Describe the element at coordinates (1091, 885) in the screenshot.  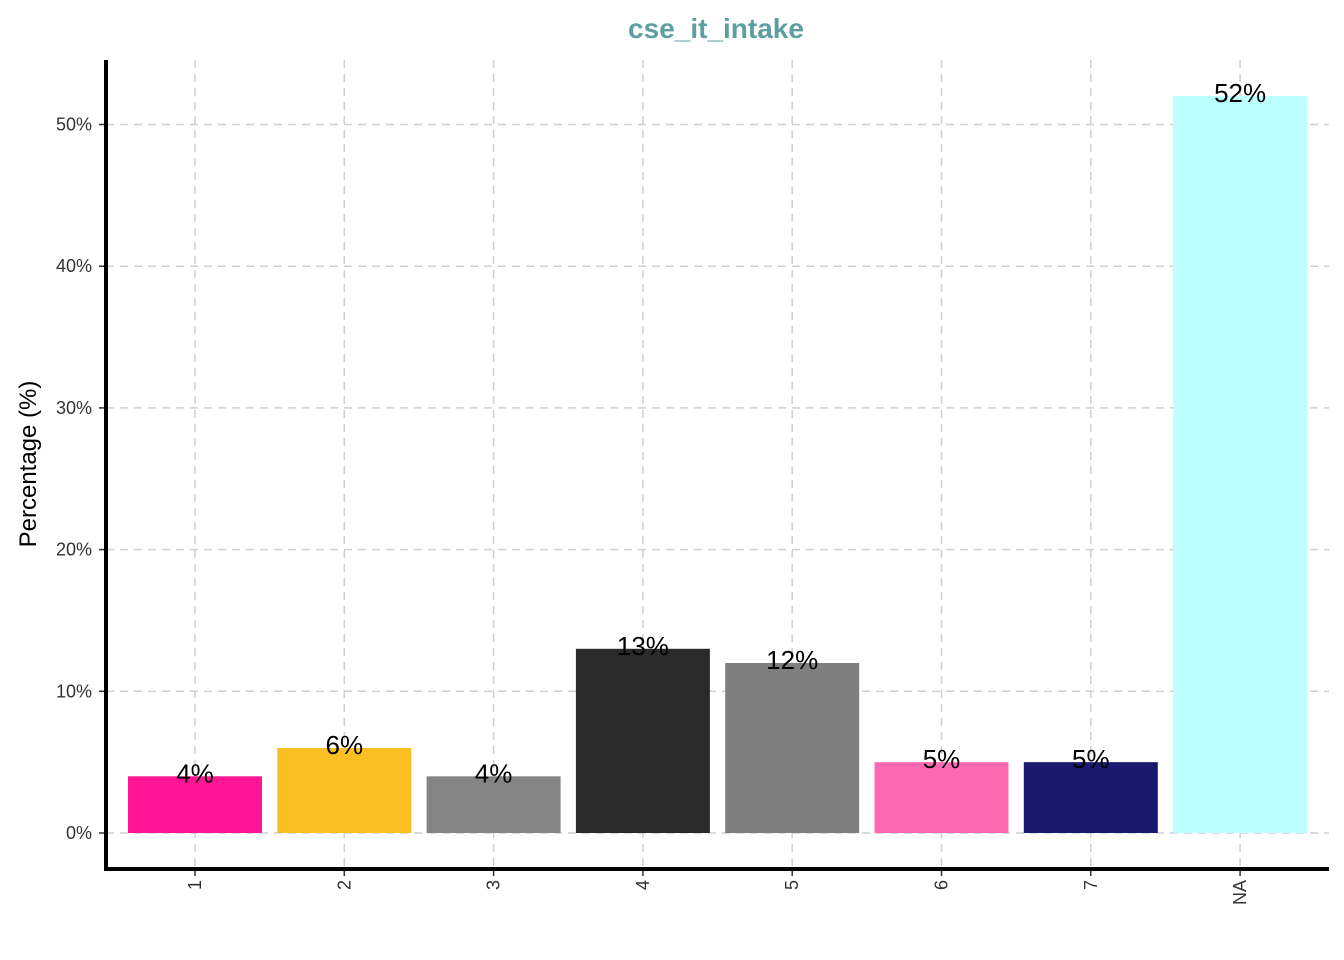
I see `x-tick-label-7: 7` at that location.